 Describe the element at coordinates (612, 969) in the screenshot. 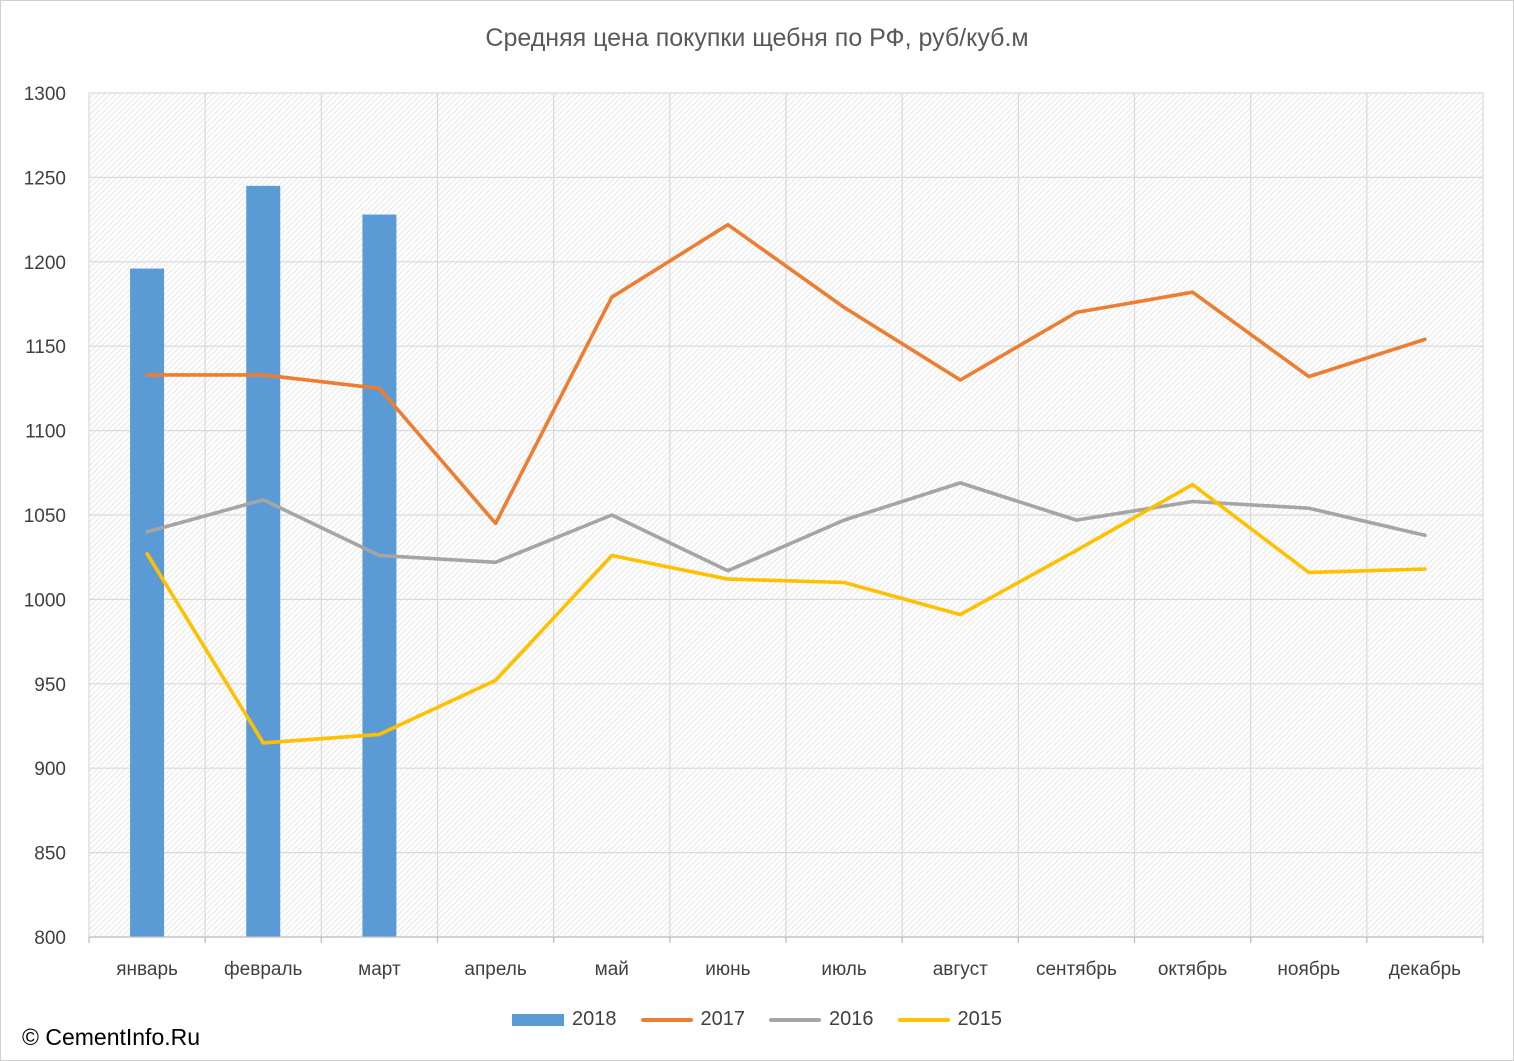

I see `x-tick-label: май` at that location.